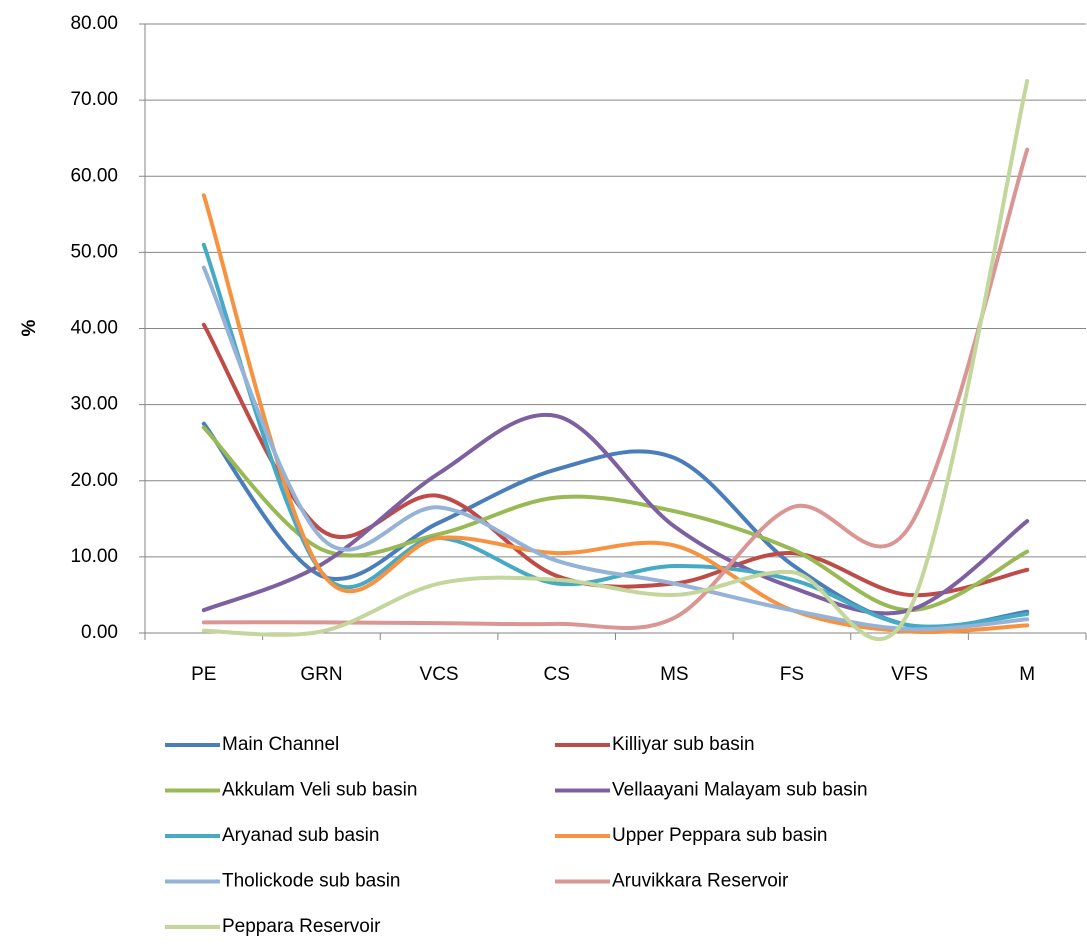  Describe the element at coordinates (94, 328) in the screenshot. I see `y-tick-label: 40.00` at that location.